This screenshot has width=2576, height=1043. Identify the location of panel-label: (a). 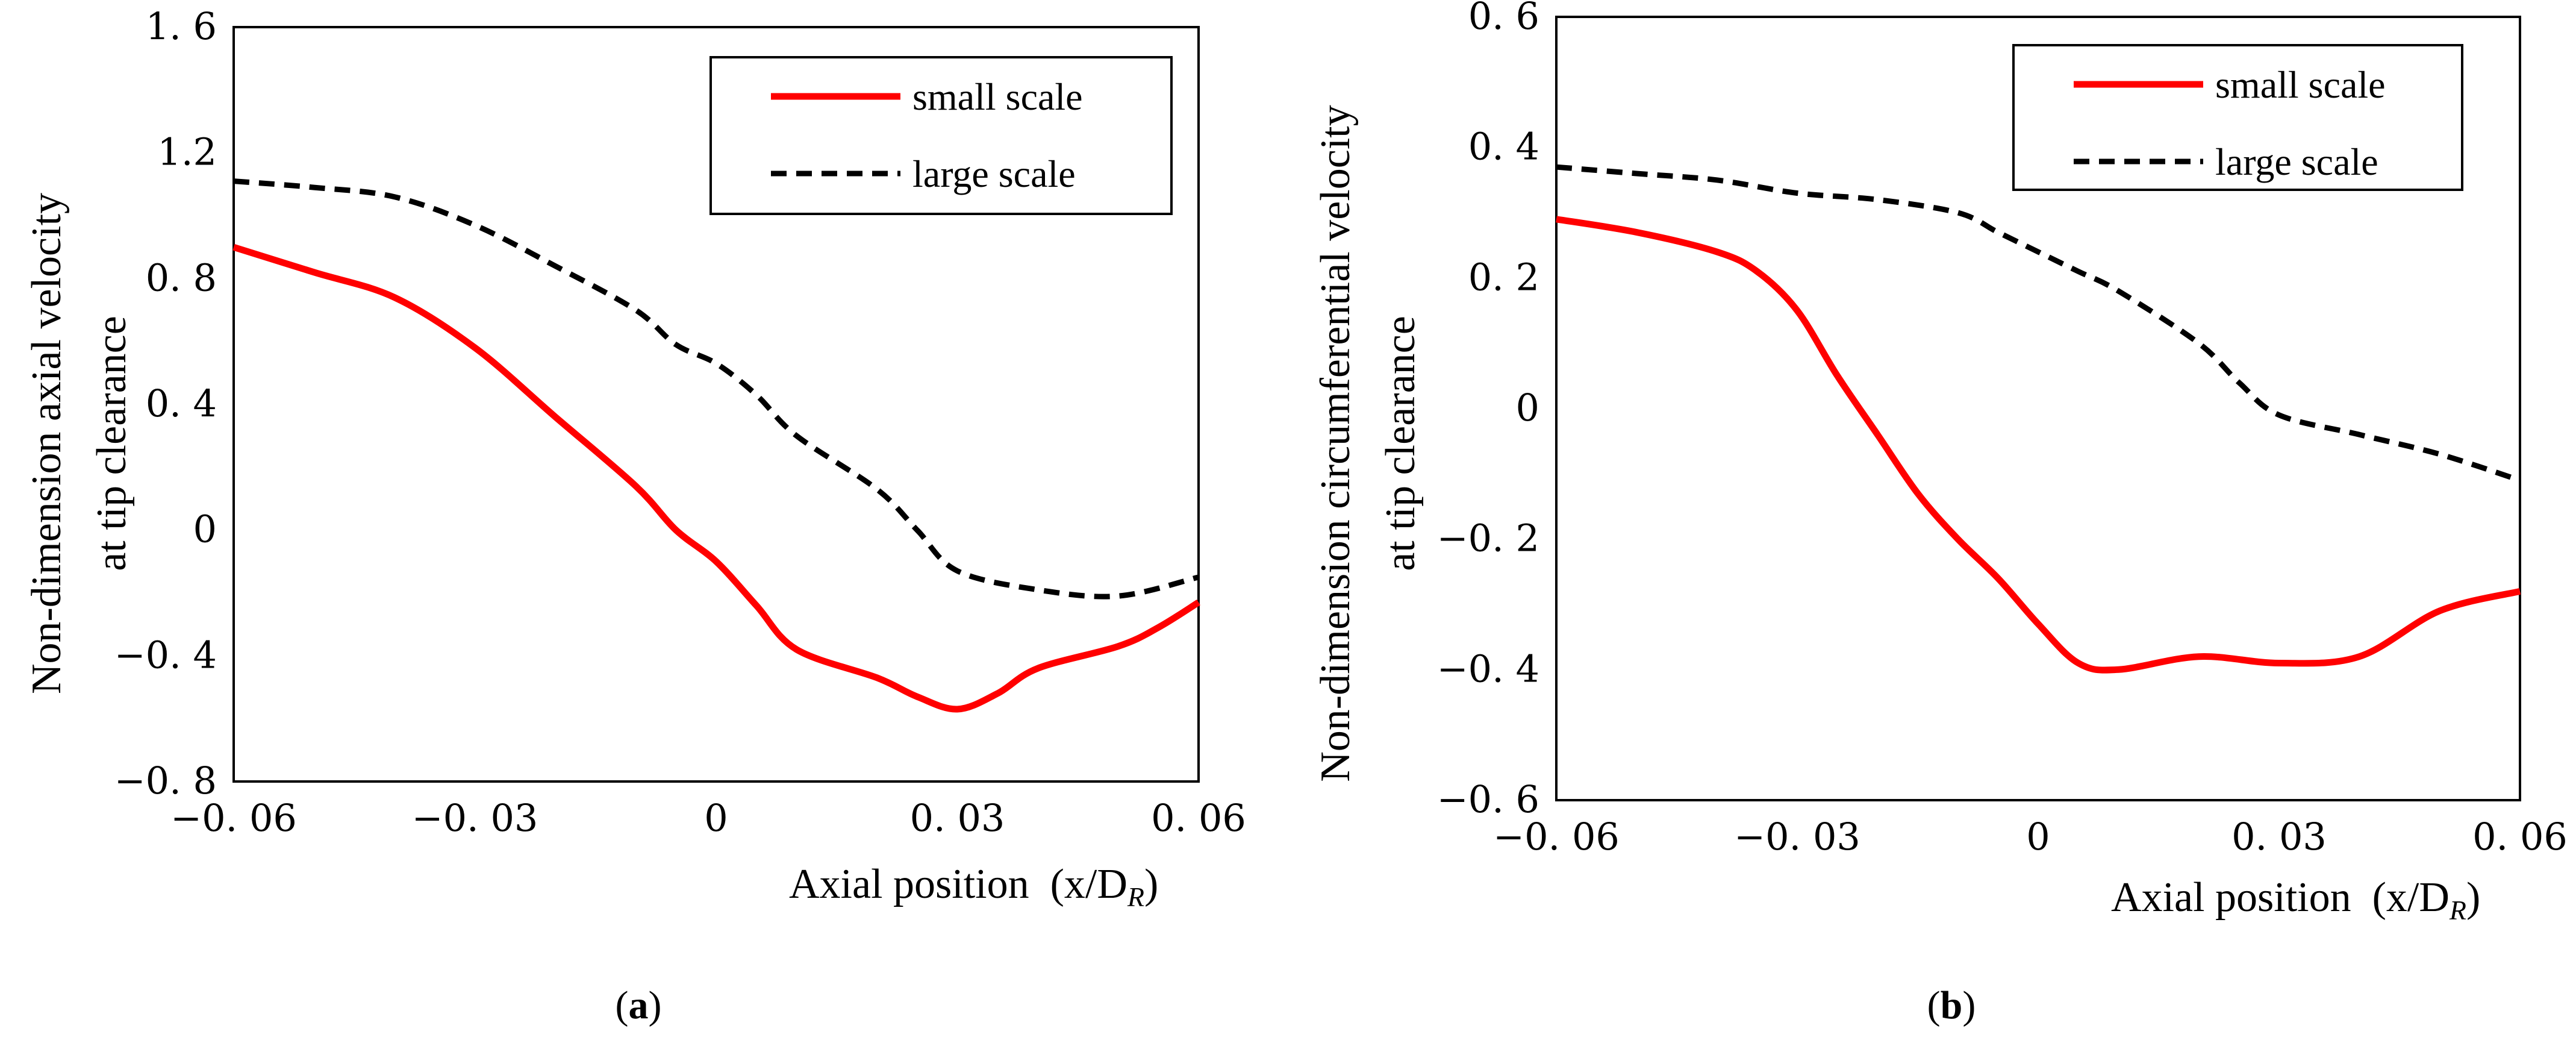
(639, 1005).